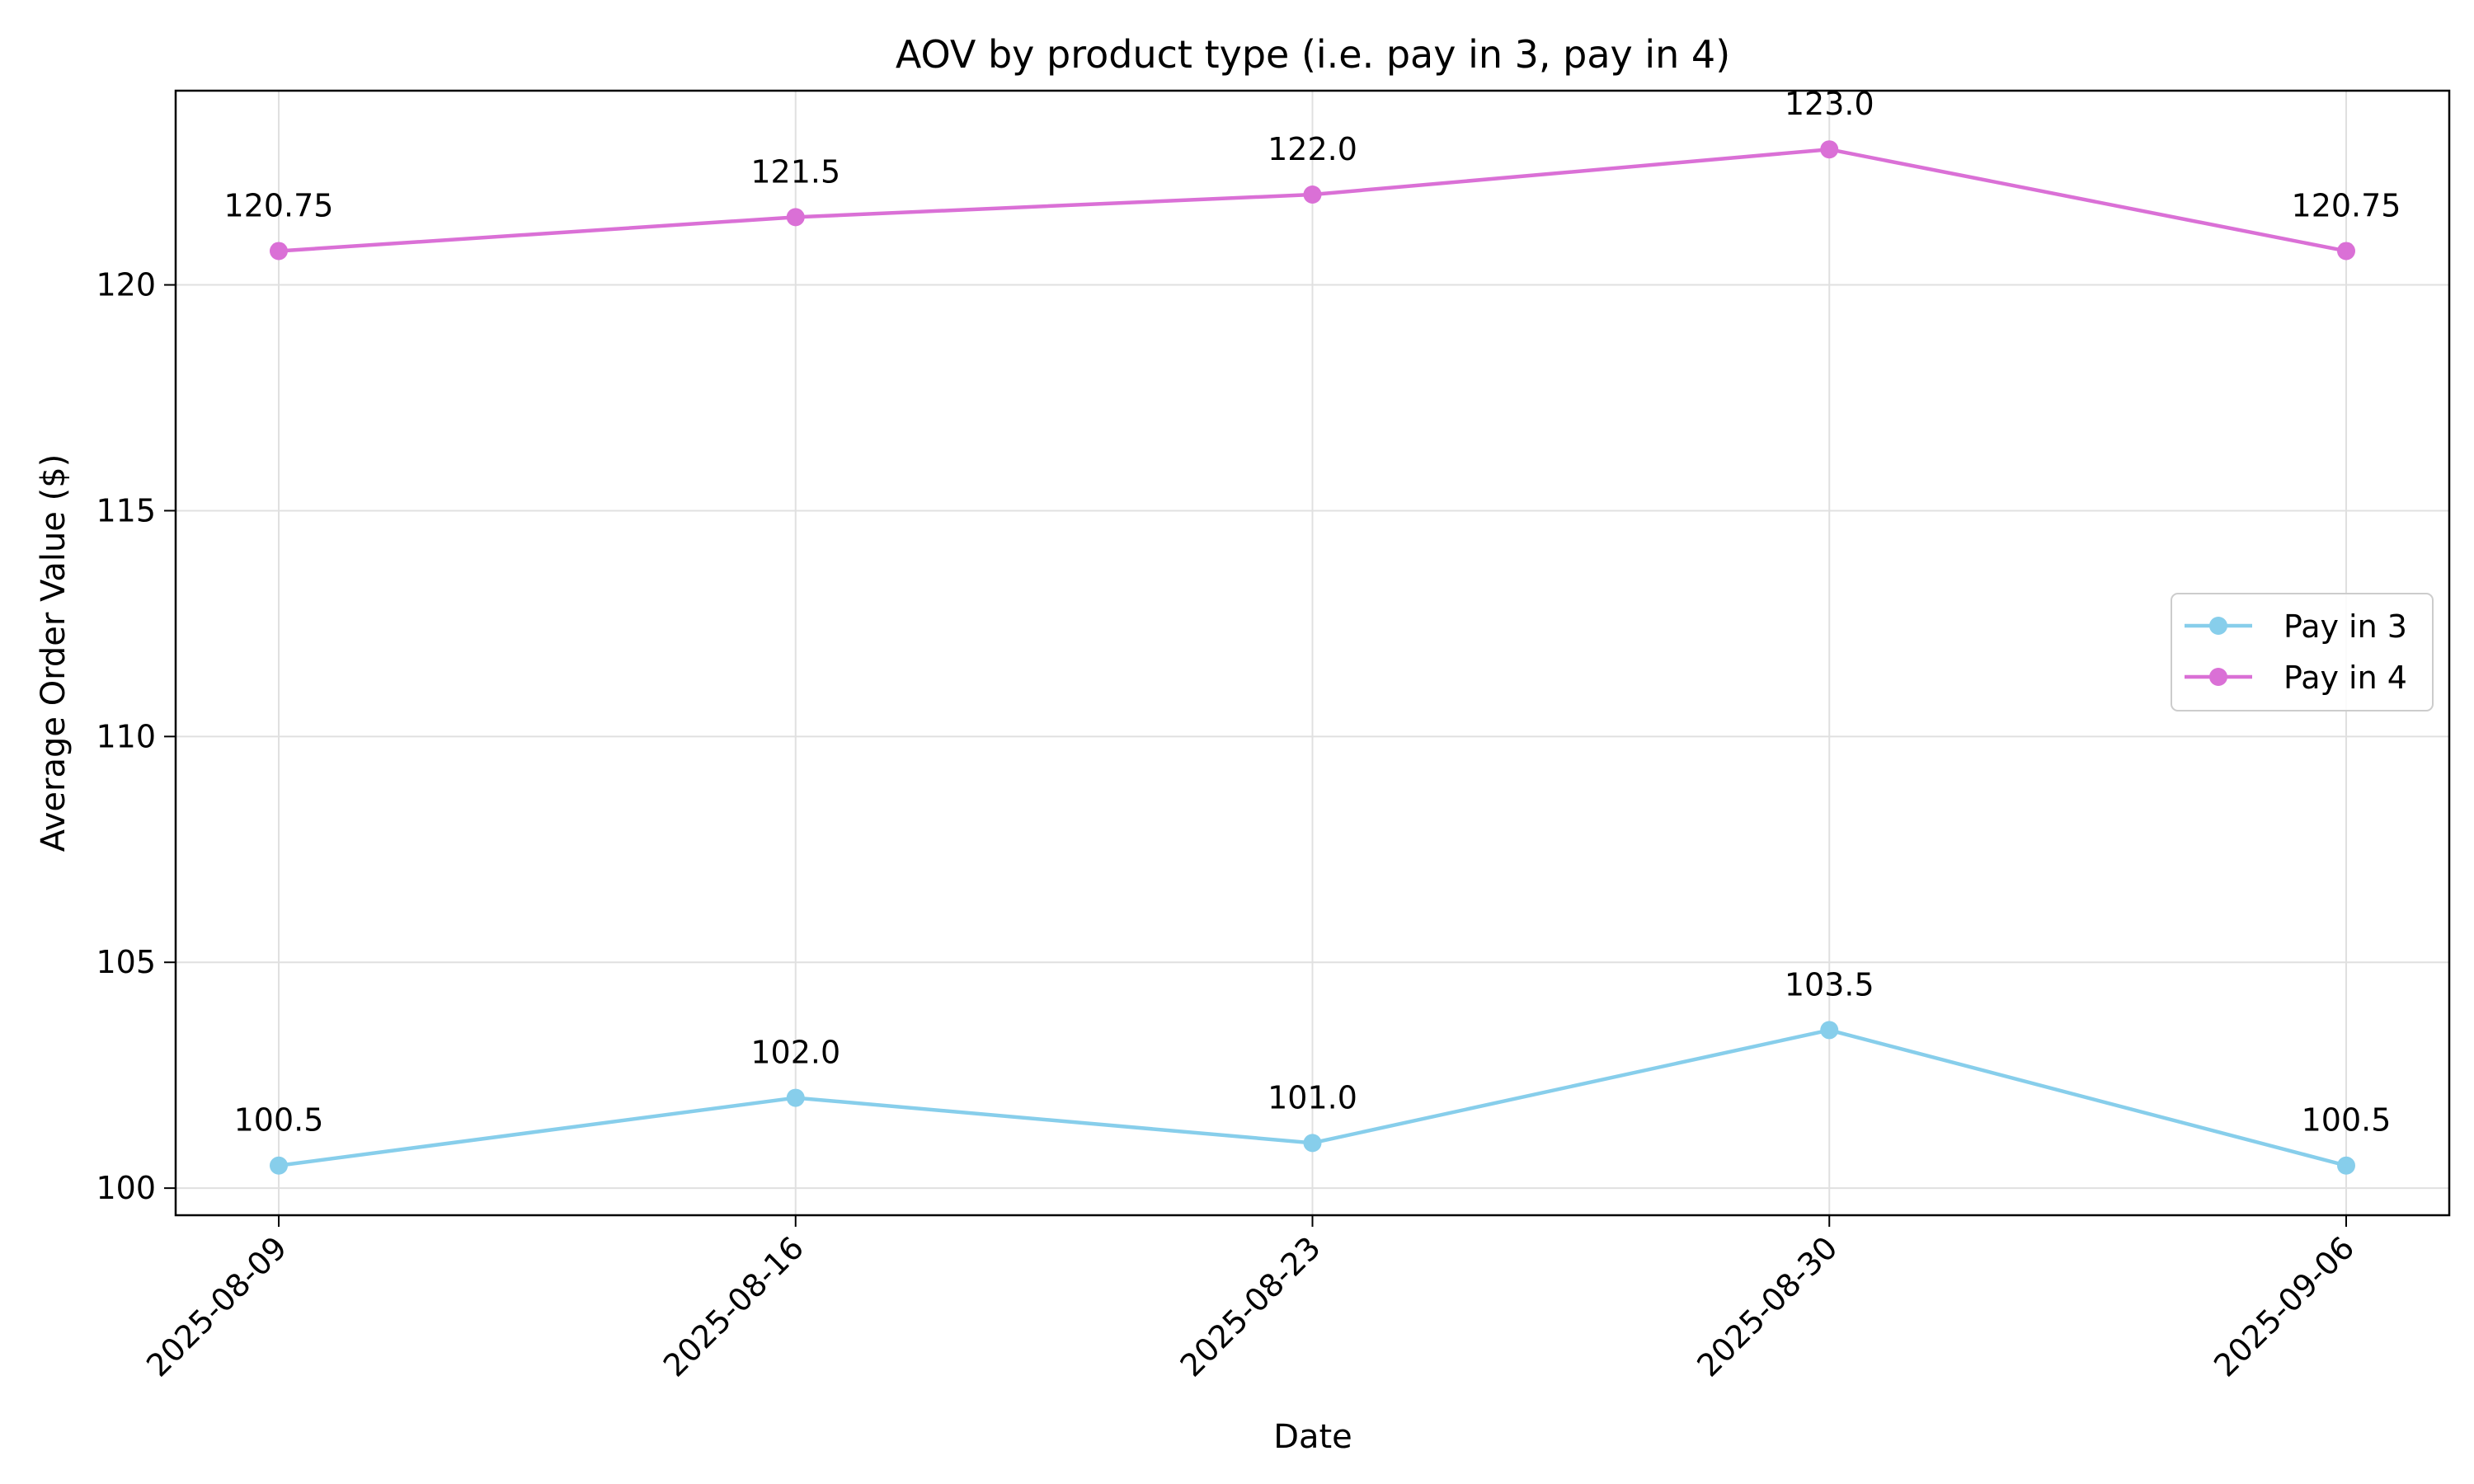 This screenshot has width=2474, height=1484. I want to click on y-tick-label: 120, so click(126, 285).